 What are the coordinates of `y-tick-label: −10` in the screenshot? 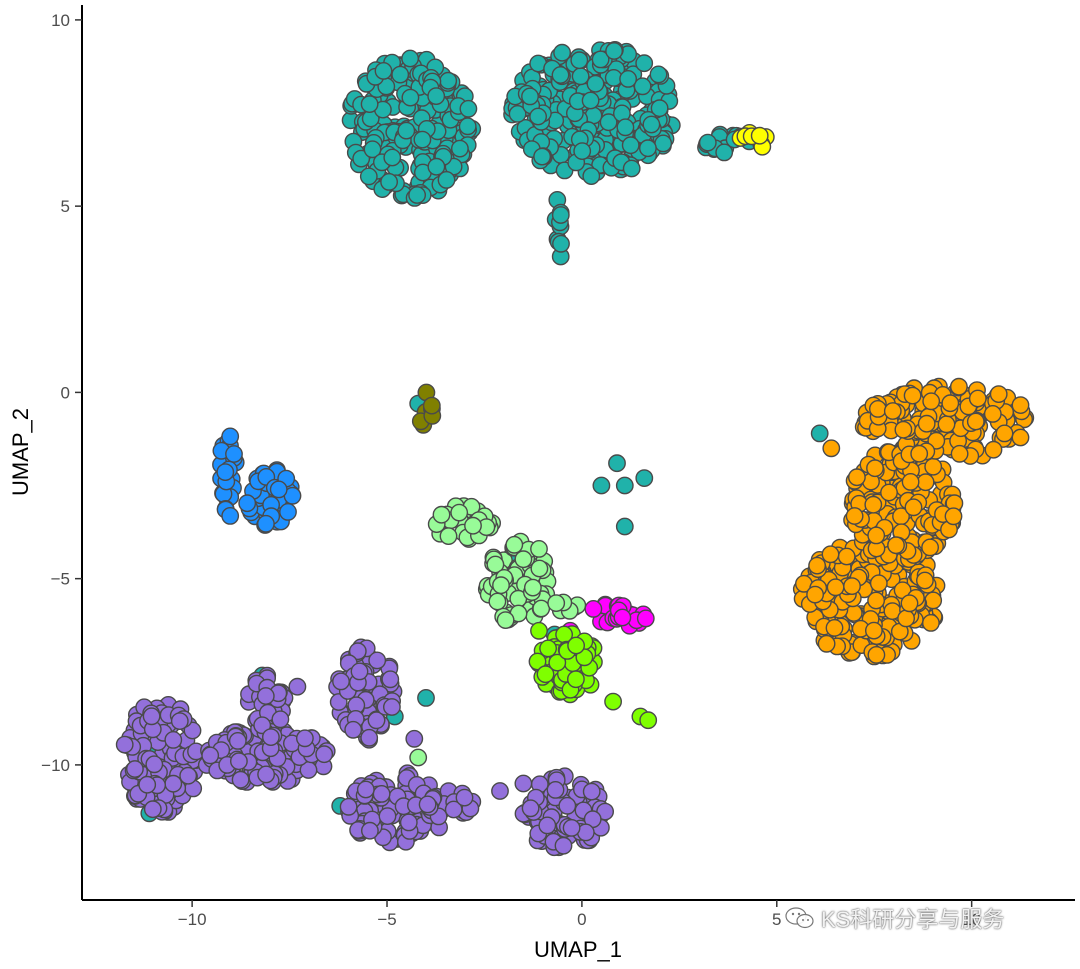 It's located at (55, 765).